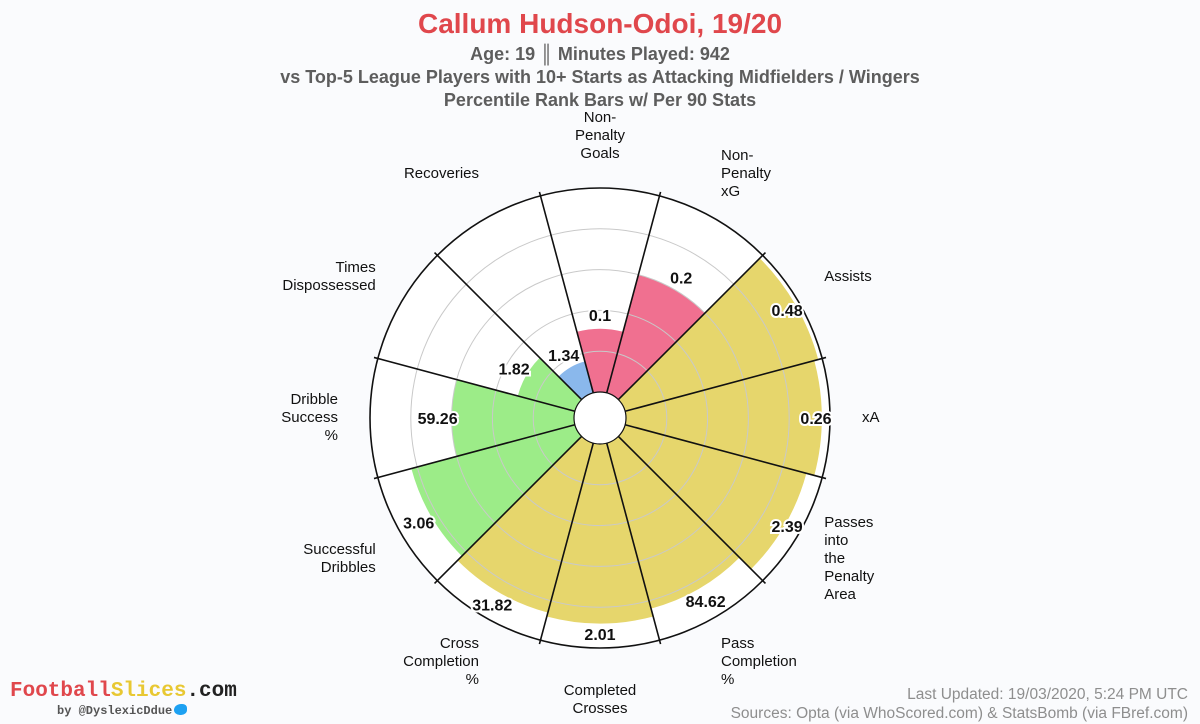 This screenshot has width=1200, height=724. I want to click on bar-recoveries, so click(576, 380).